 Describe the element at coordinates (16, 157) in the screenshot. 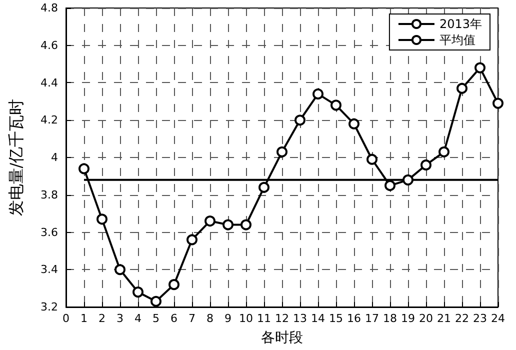

I see `y-axis-title: 发电量/亿千瓦时` at that location.